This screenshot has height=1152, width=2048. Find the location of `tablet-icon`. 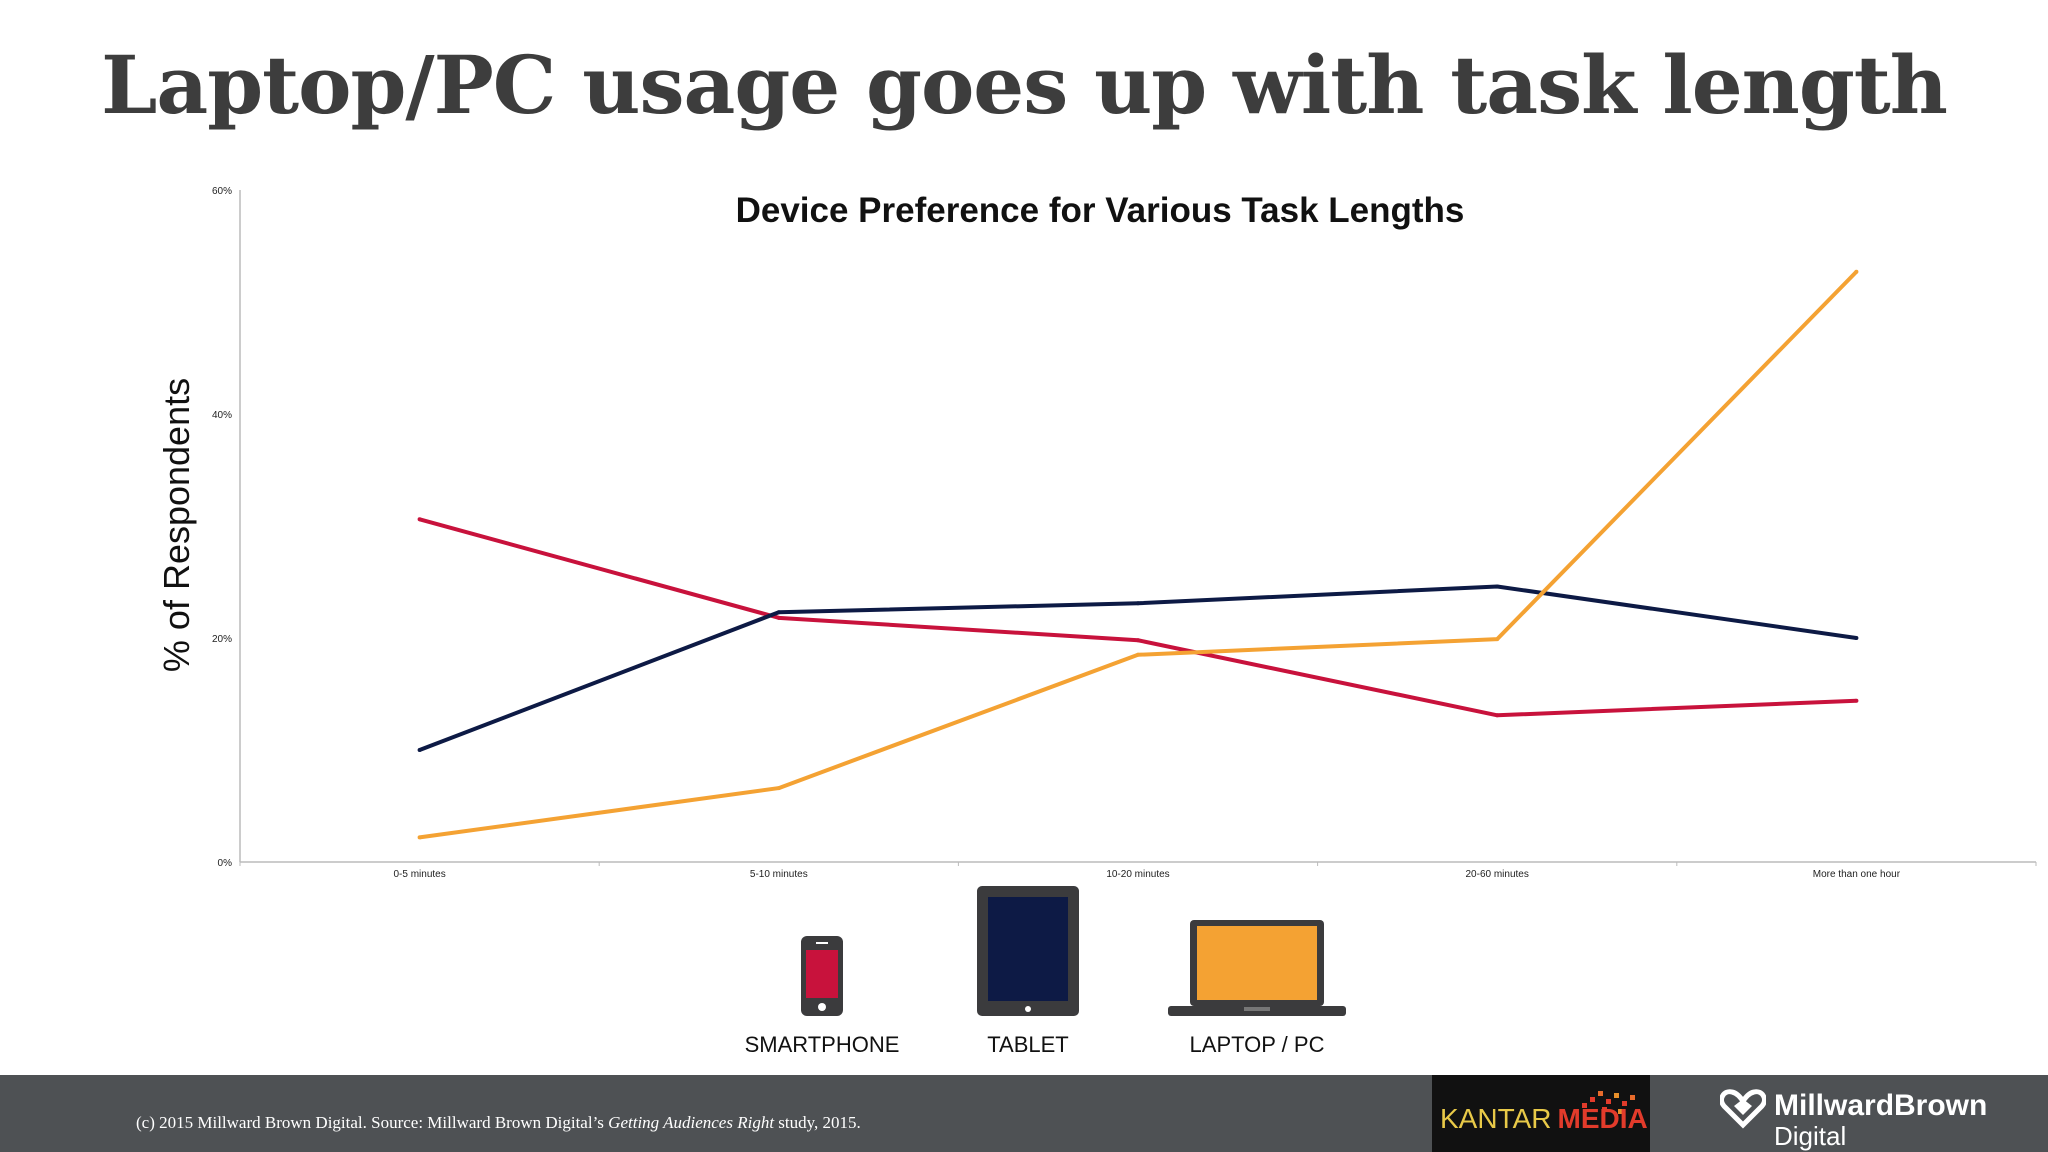

tablet-icon is located at coordinates (1028, 951).